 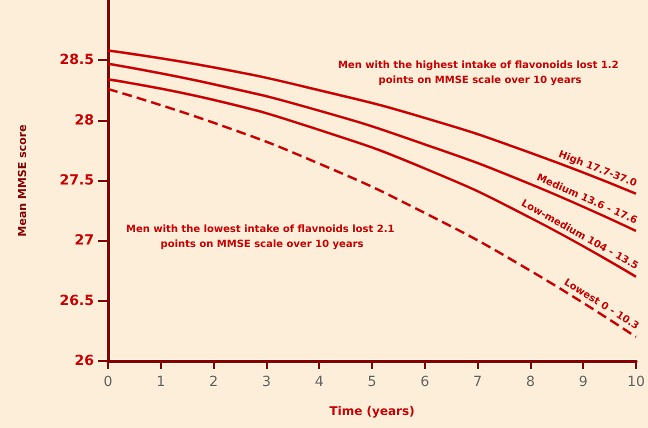 What do you see at coordinates (583, 382) in the screenshot?
I see `x-tick-label: 9` at bounding box center [583, 382].